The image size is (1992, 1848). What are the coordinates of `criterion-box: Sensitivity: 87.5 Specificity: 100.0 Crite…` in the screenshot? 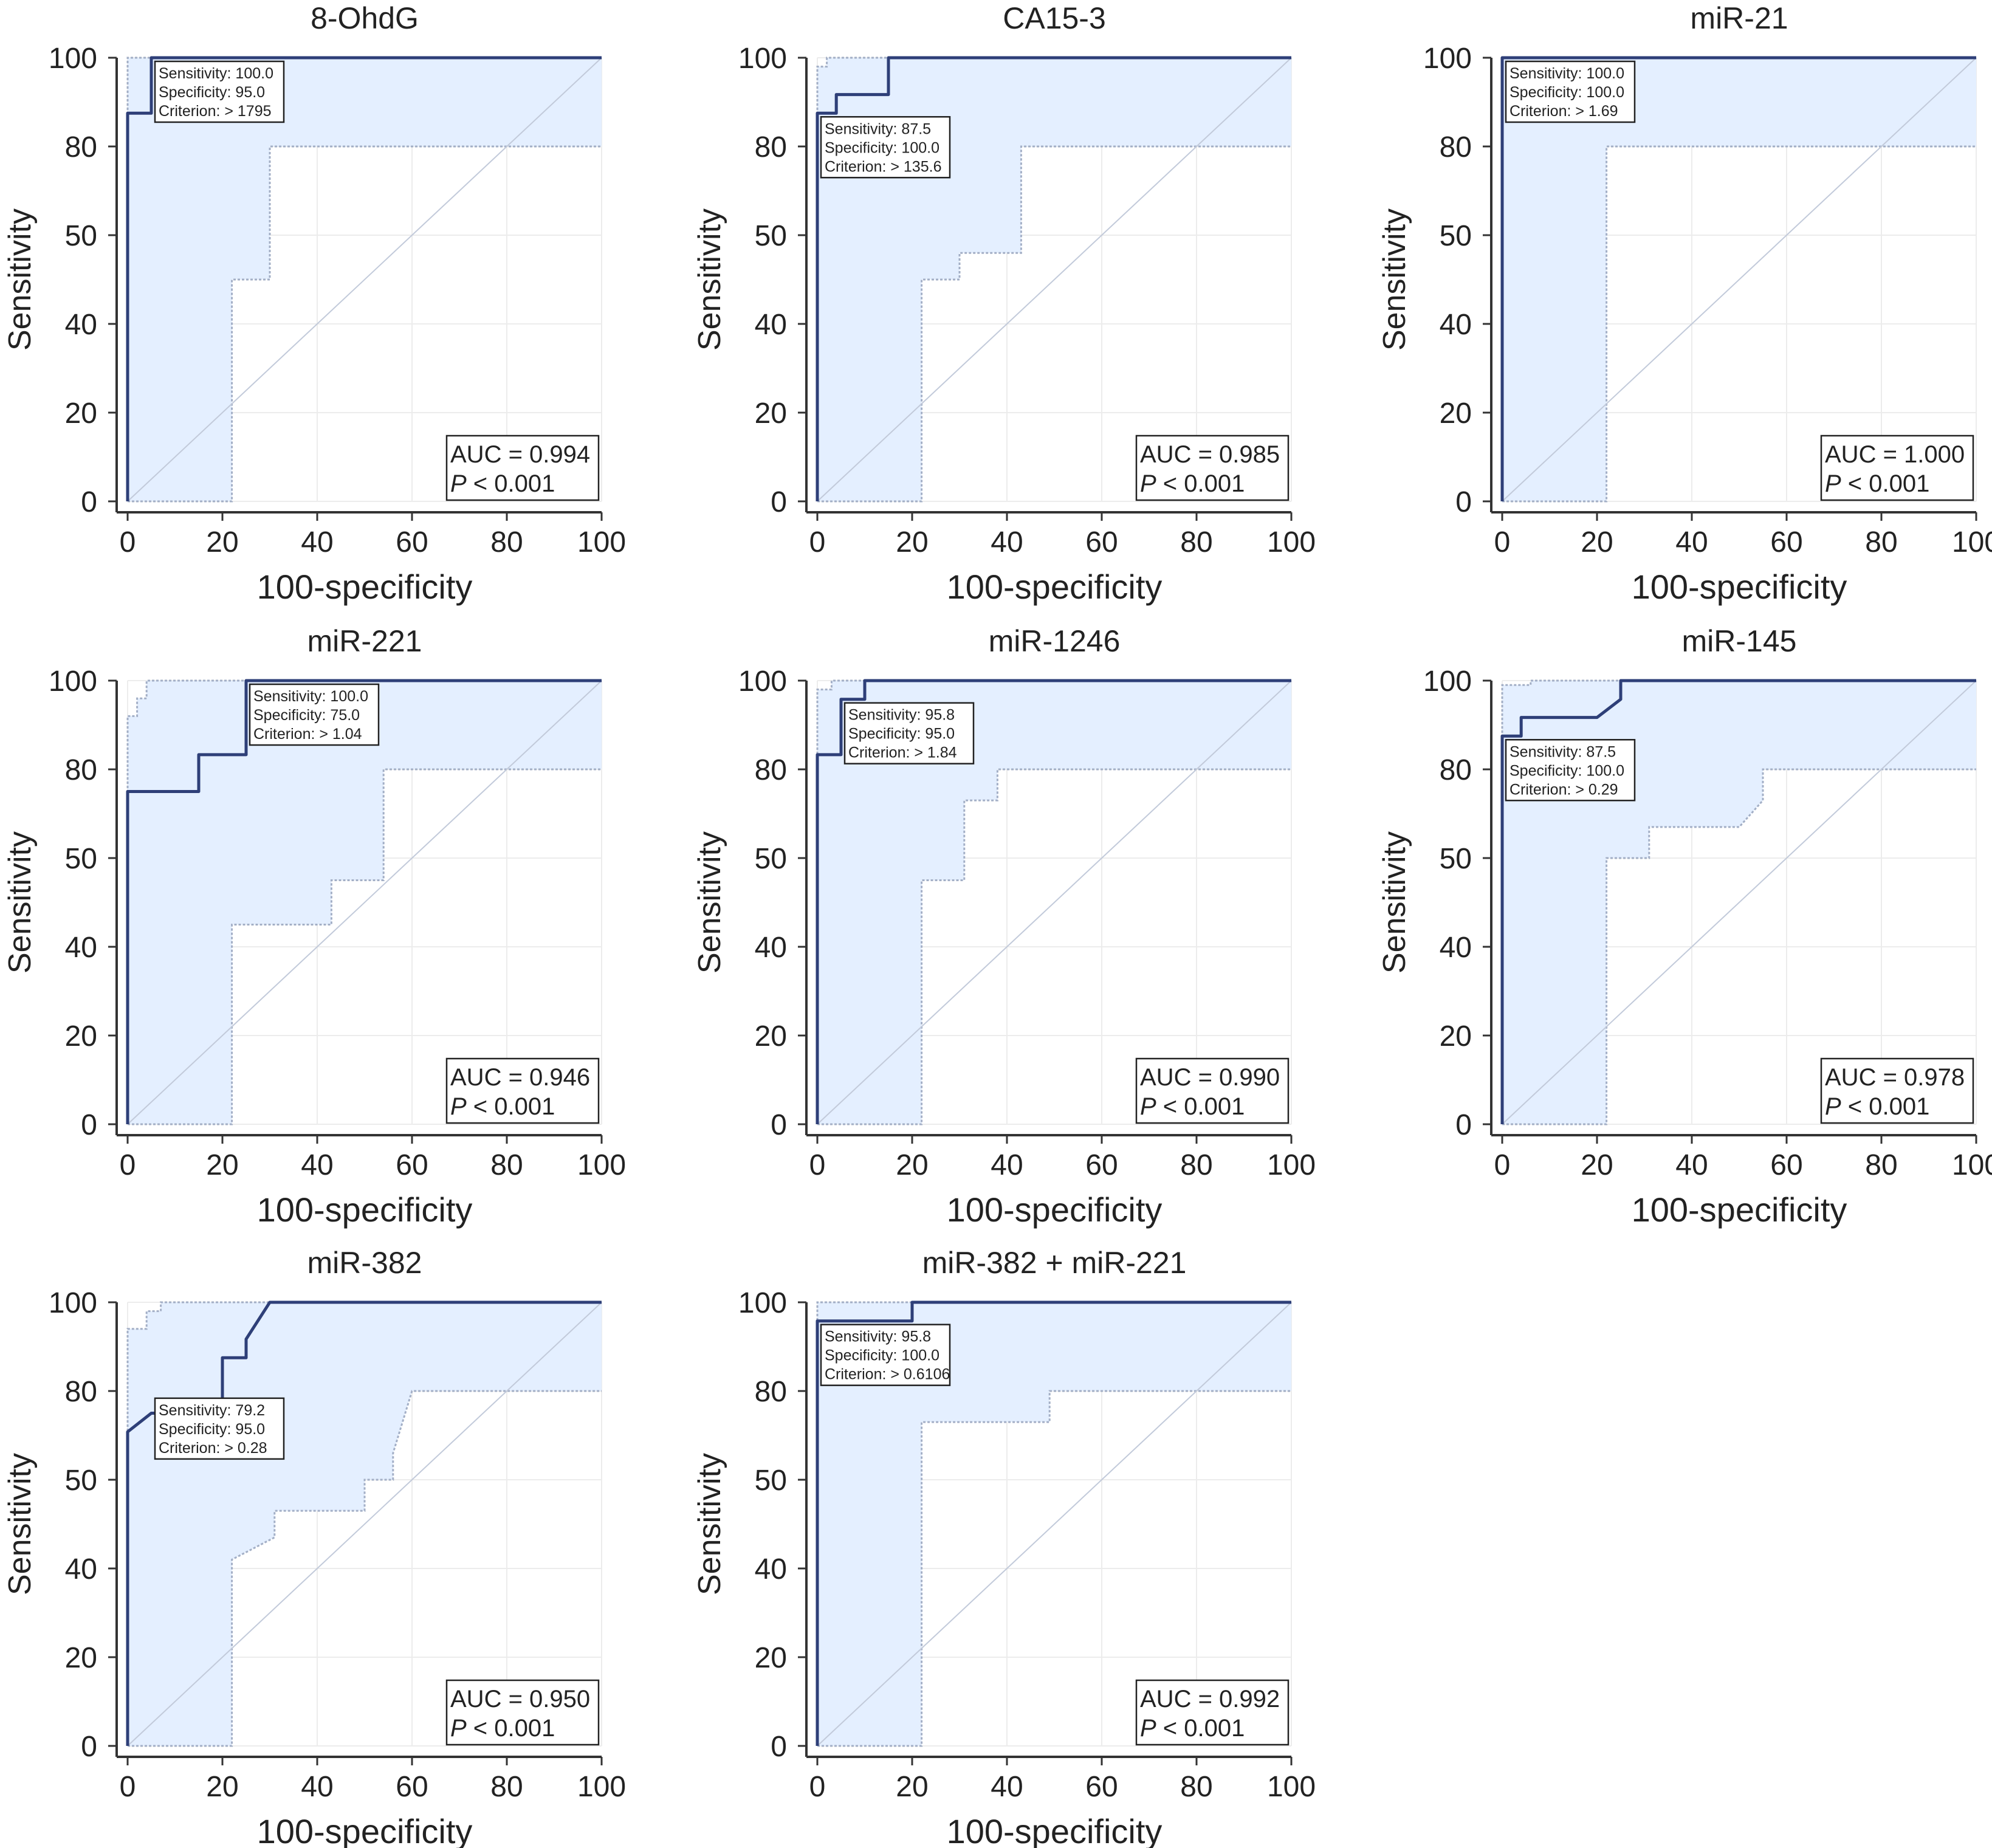 It's located at (1570, 771).